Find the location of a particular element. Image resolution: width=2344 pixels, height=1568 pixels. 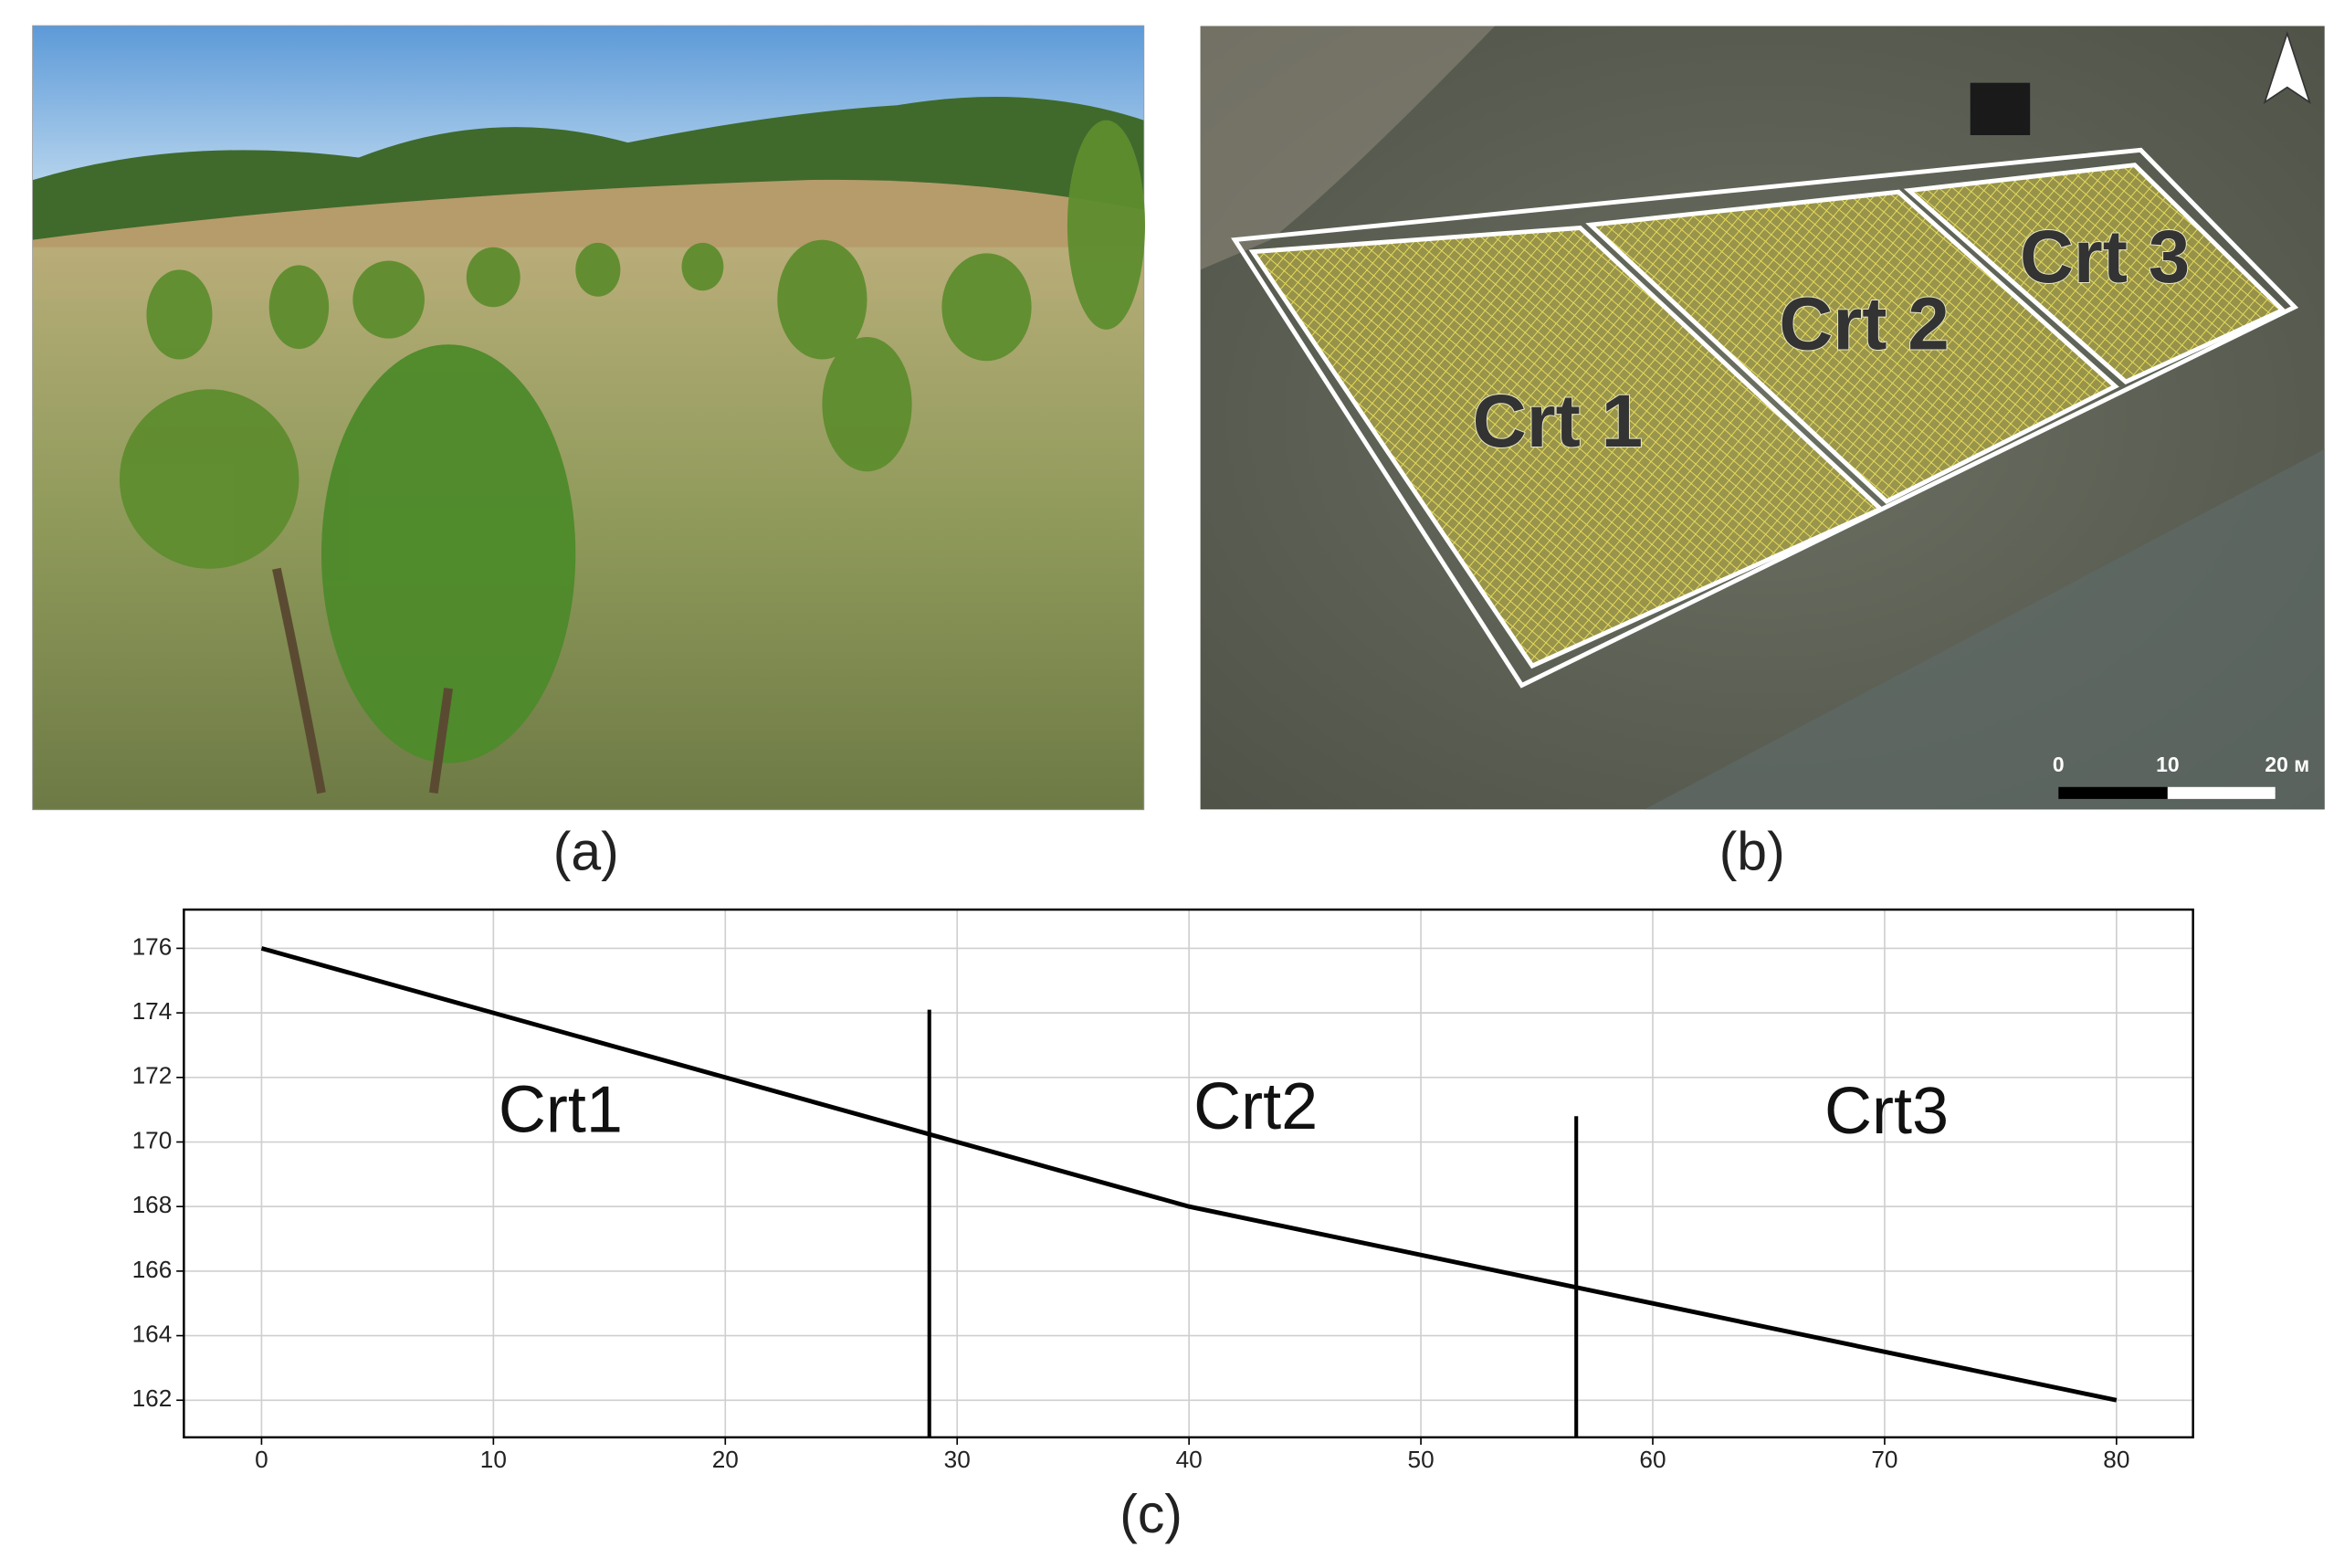

y-tick-label: 166 is located at coordinates (152, 1269).